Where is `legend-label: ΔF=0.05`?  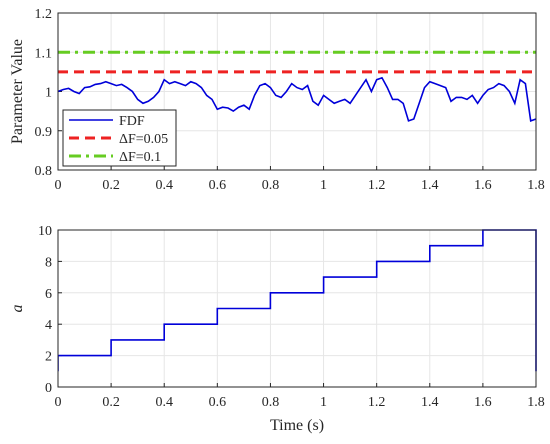
legend-label: ΔF=0.05 is located at coordinates (143, 139).